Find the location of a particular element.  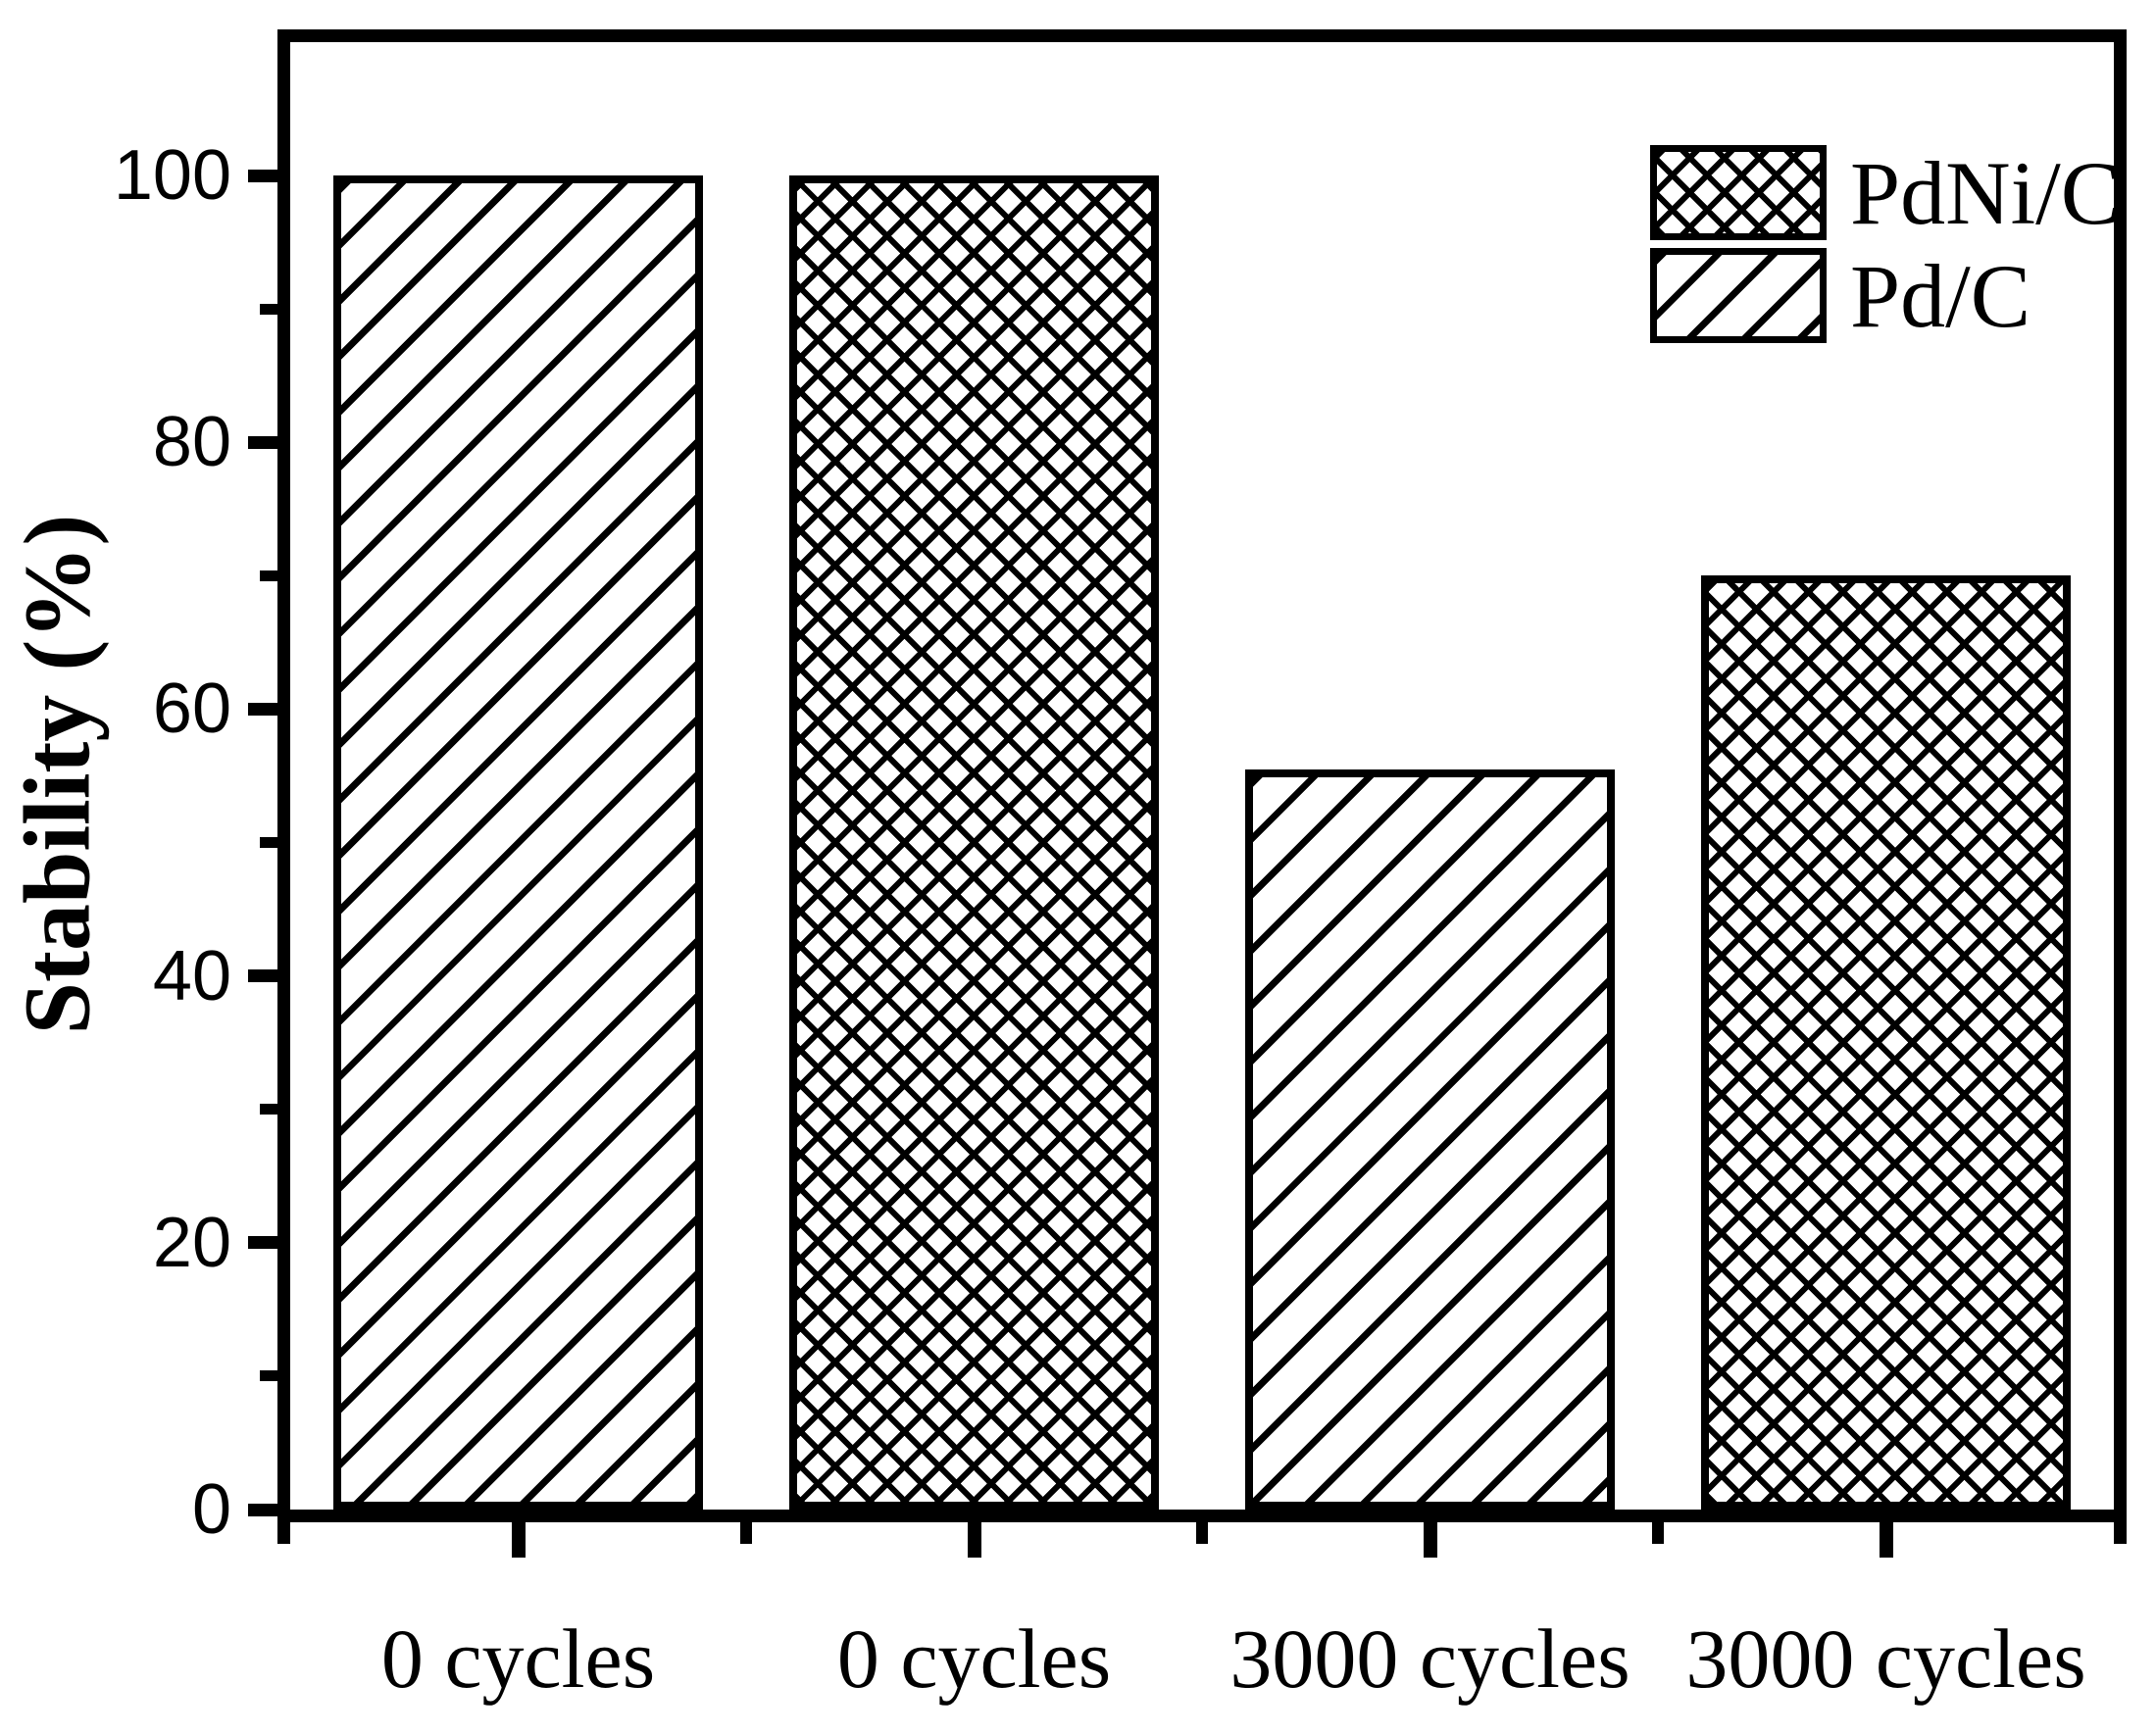

y-tick-label: 80 is located at coordinates (191, 442).